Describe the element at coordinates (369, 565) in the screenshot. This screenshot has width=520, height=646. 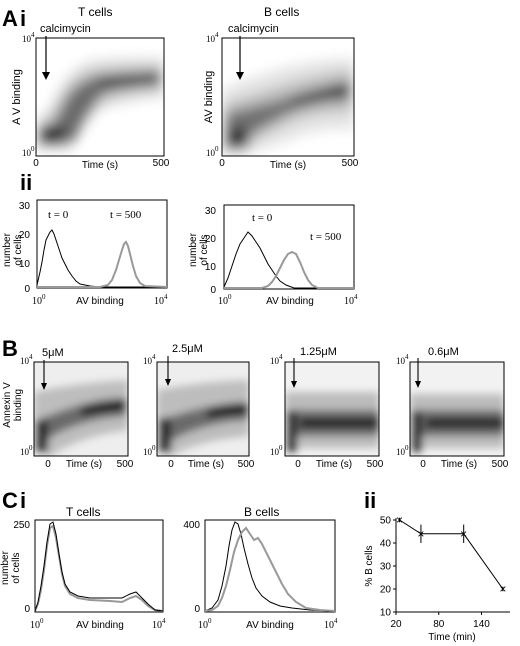
I see `c-ii-ylabel: % B cells` at that location.